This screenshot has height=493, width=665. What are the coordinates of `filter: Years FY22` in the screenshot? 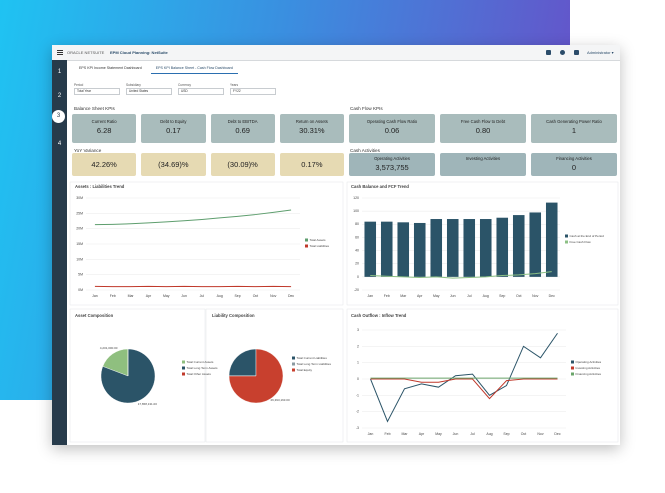 It's located at (253, 89).